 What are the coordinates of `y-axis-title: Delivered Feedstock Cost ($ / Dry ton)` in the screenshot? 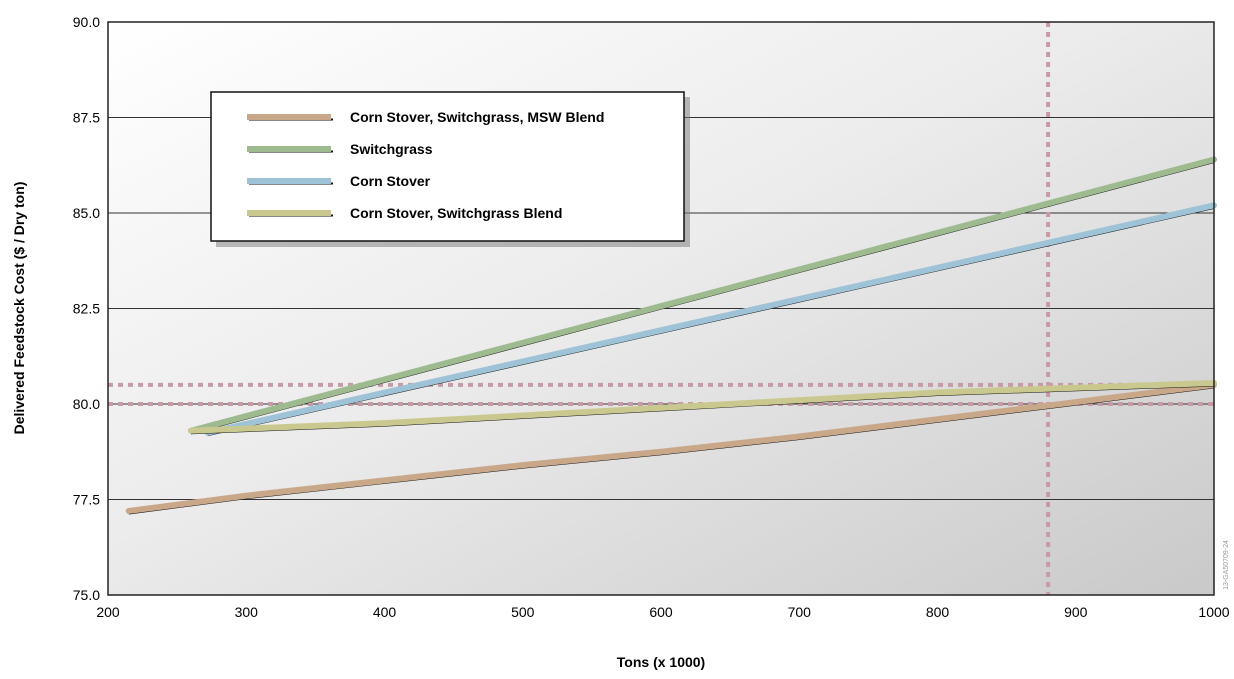 It's located at (19, 308).